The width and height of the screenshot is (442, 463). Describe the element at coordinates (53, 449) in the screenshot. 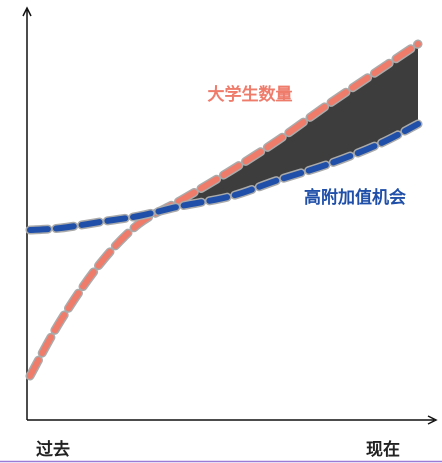

I see `x-tick-label: 过去` at that location.